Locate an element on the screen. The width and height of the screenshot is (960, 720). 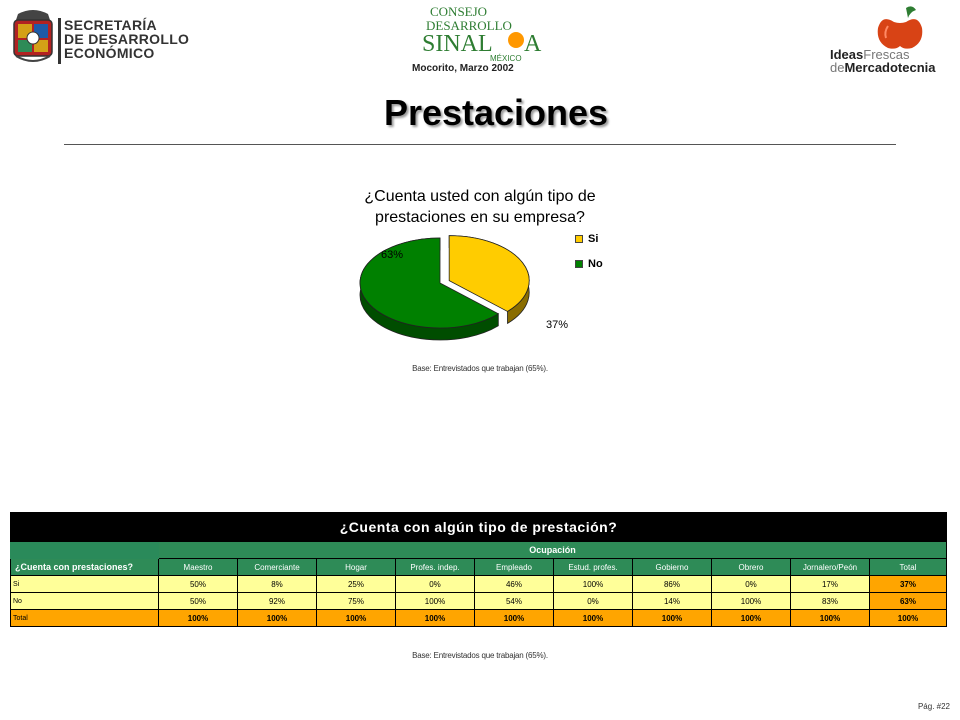
pie-label-no: 63% is located at coordinates (392, 255).